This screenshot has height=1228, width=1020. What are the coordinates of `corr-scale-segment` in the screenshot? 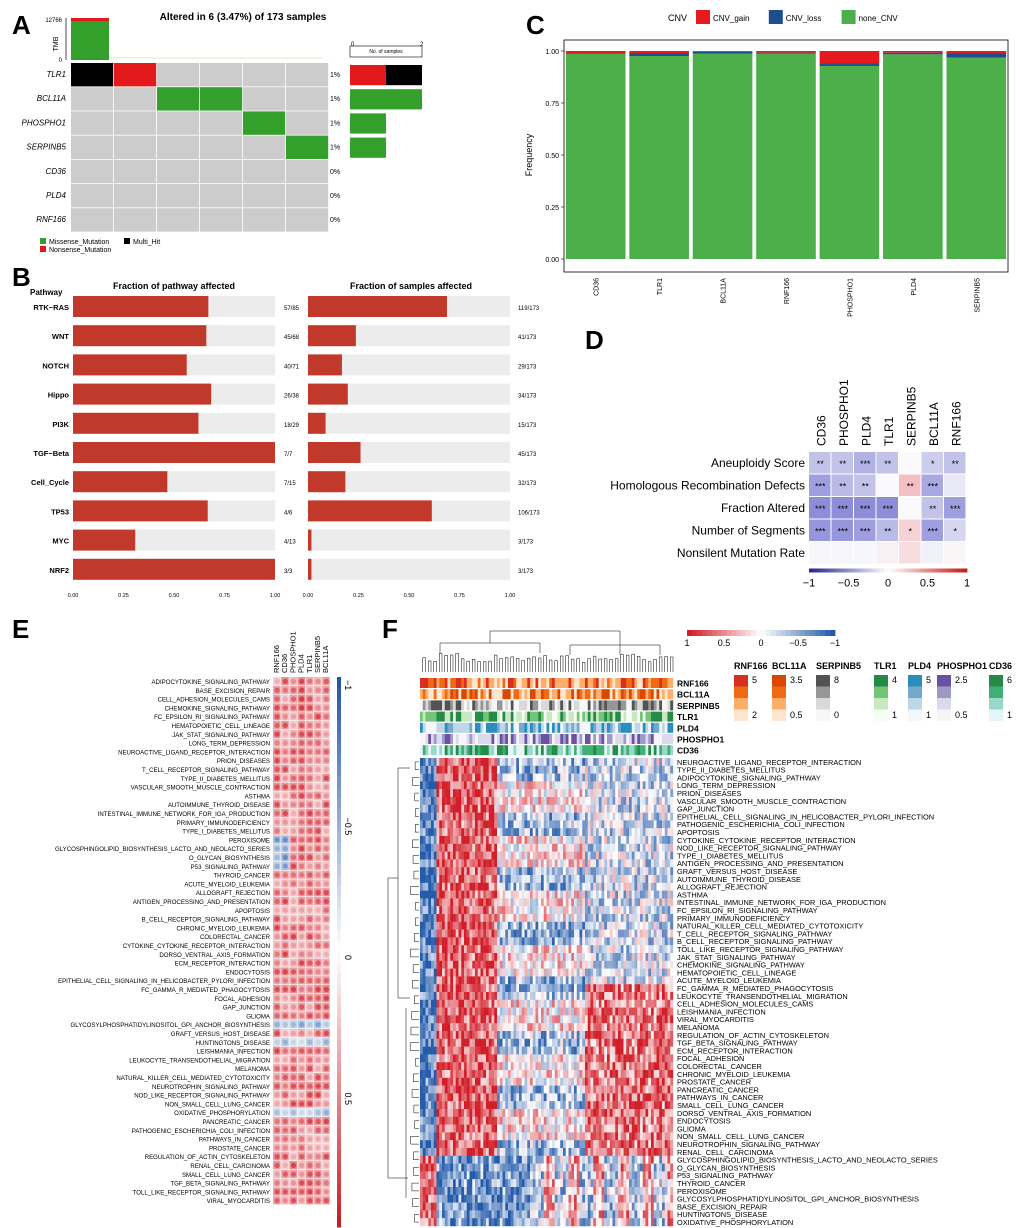 It's located at (902, 570).